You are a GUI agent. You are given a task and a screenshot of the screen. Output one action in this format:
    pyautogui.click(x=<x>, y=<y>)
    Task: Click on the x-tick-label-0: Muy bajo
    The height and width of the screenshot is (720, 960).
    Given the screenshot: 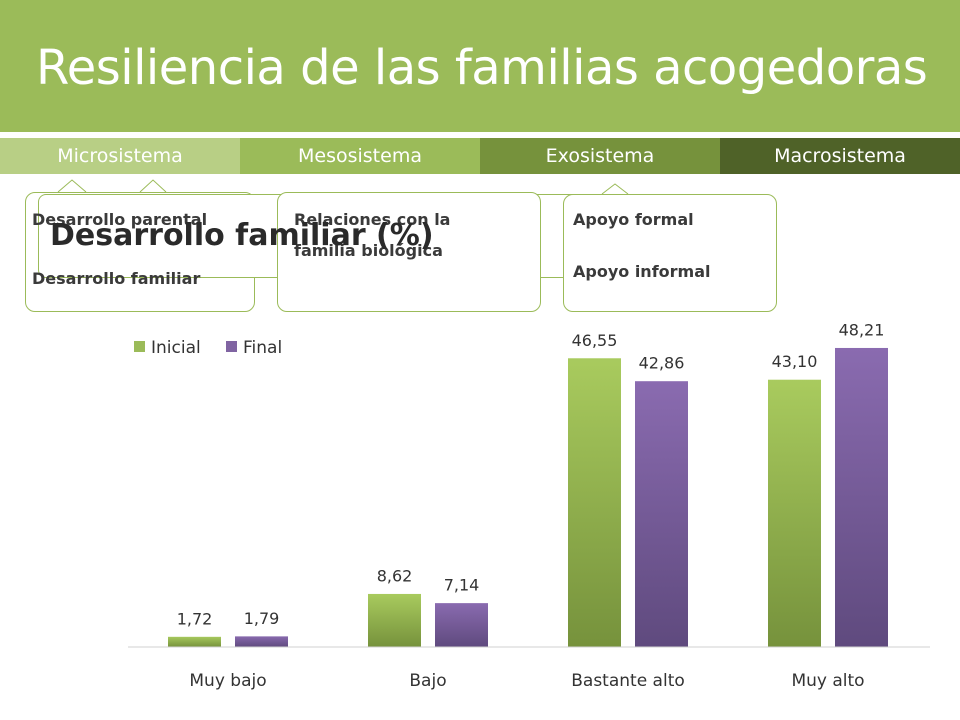 What is the action you would take?
    pyautogui.click(x=227, y=681)
    